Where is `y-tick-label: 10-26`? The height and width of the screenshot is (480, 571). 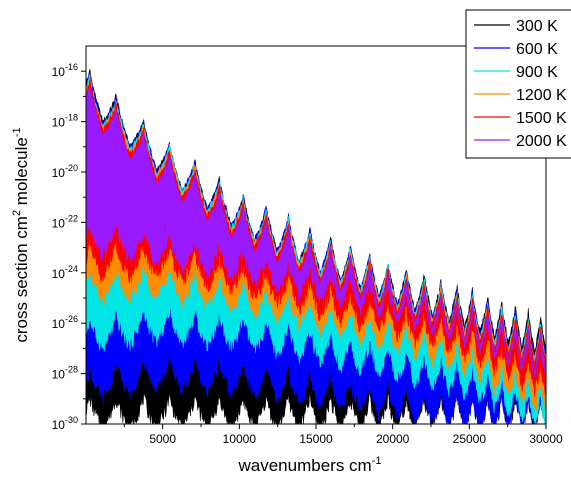
y-tick-label: 10-26 is located at coordinates (65, 322).